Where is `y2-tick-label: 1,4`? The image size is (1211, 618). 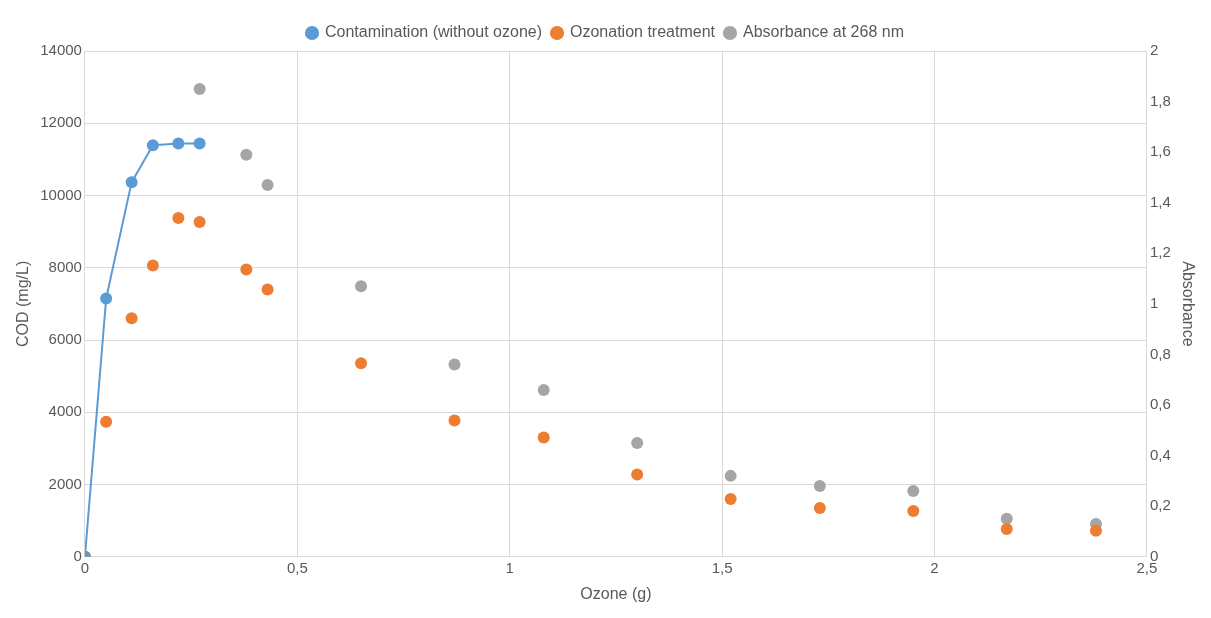 y2-tick-label: 1,4 is located at coordinates (1160, 201).